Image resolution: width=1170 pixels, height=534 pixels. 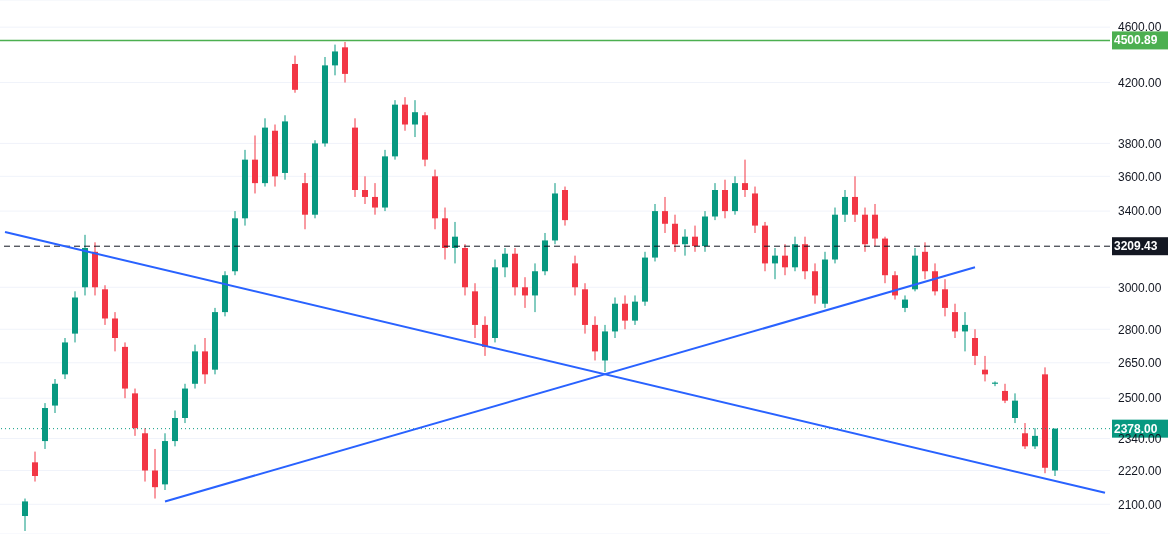 I want to click on ref-line-label: 3209.43, so click(x=1136, y=246).